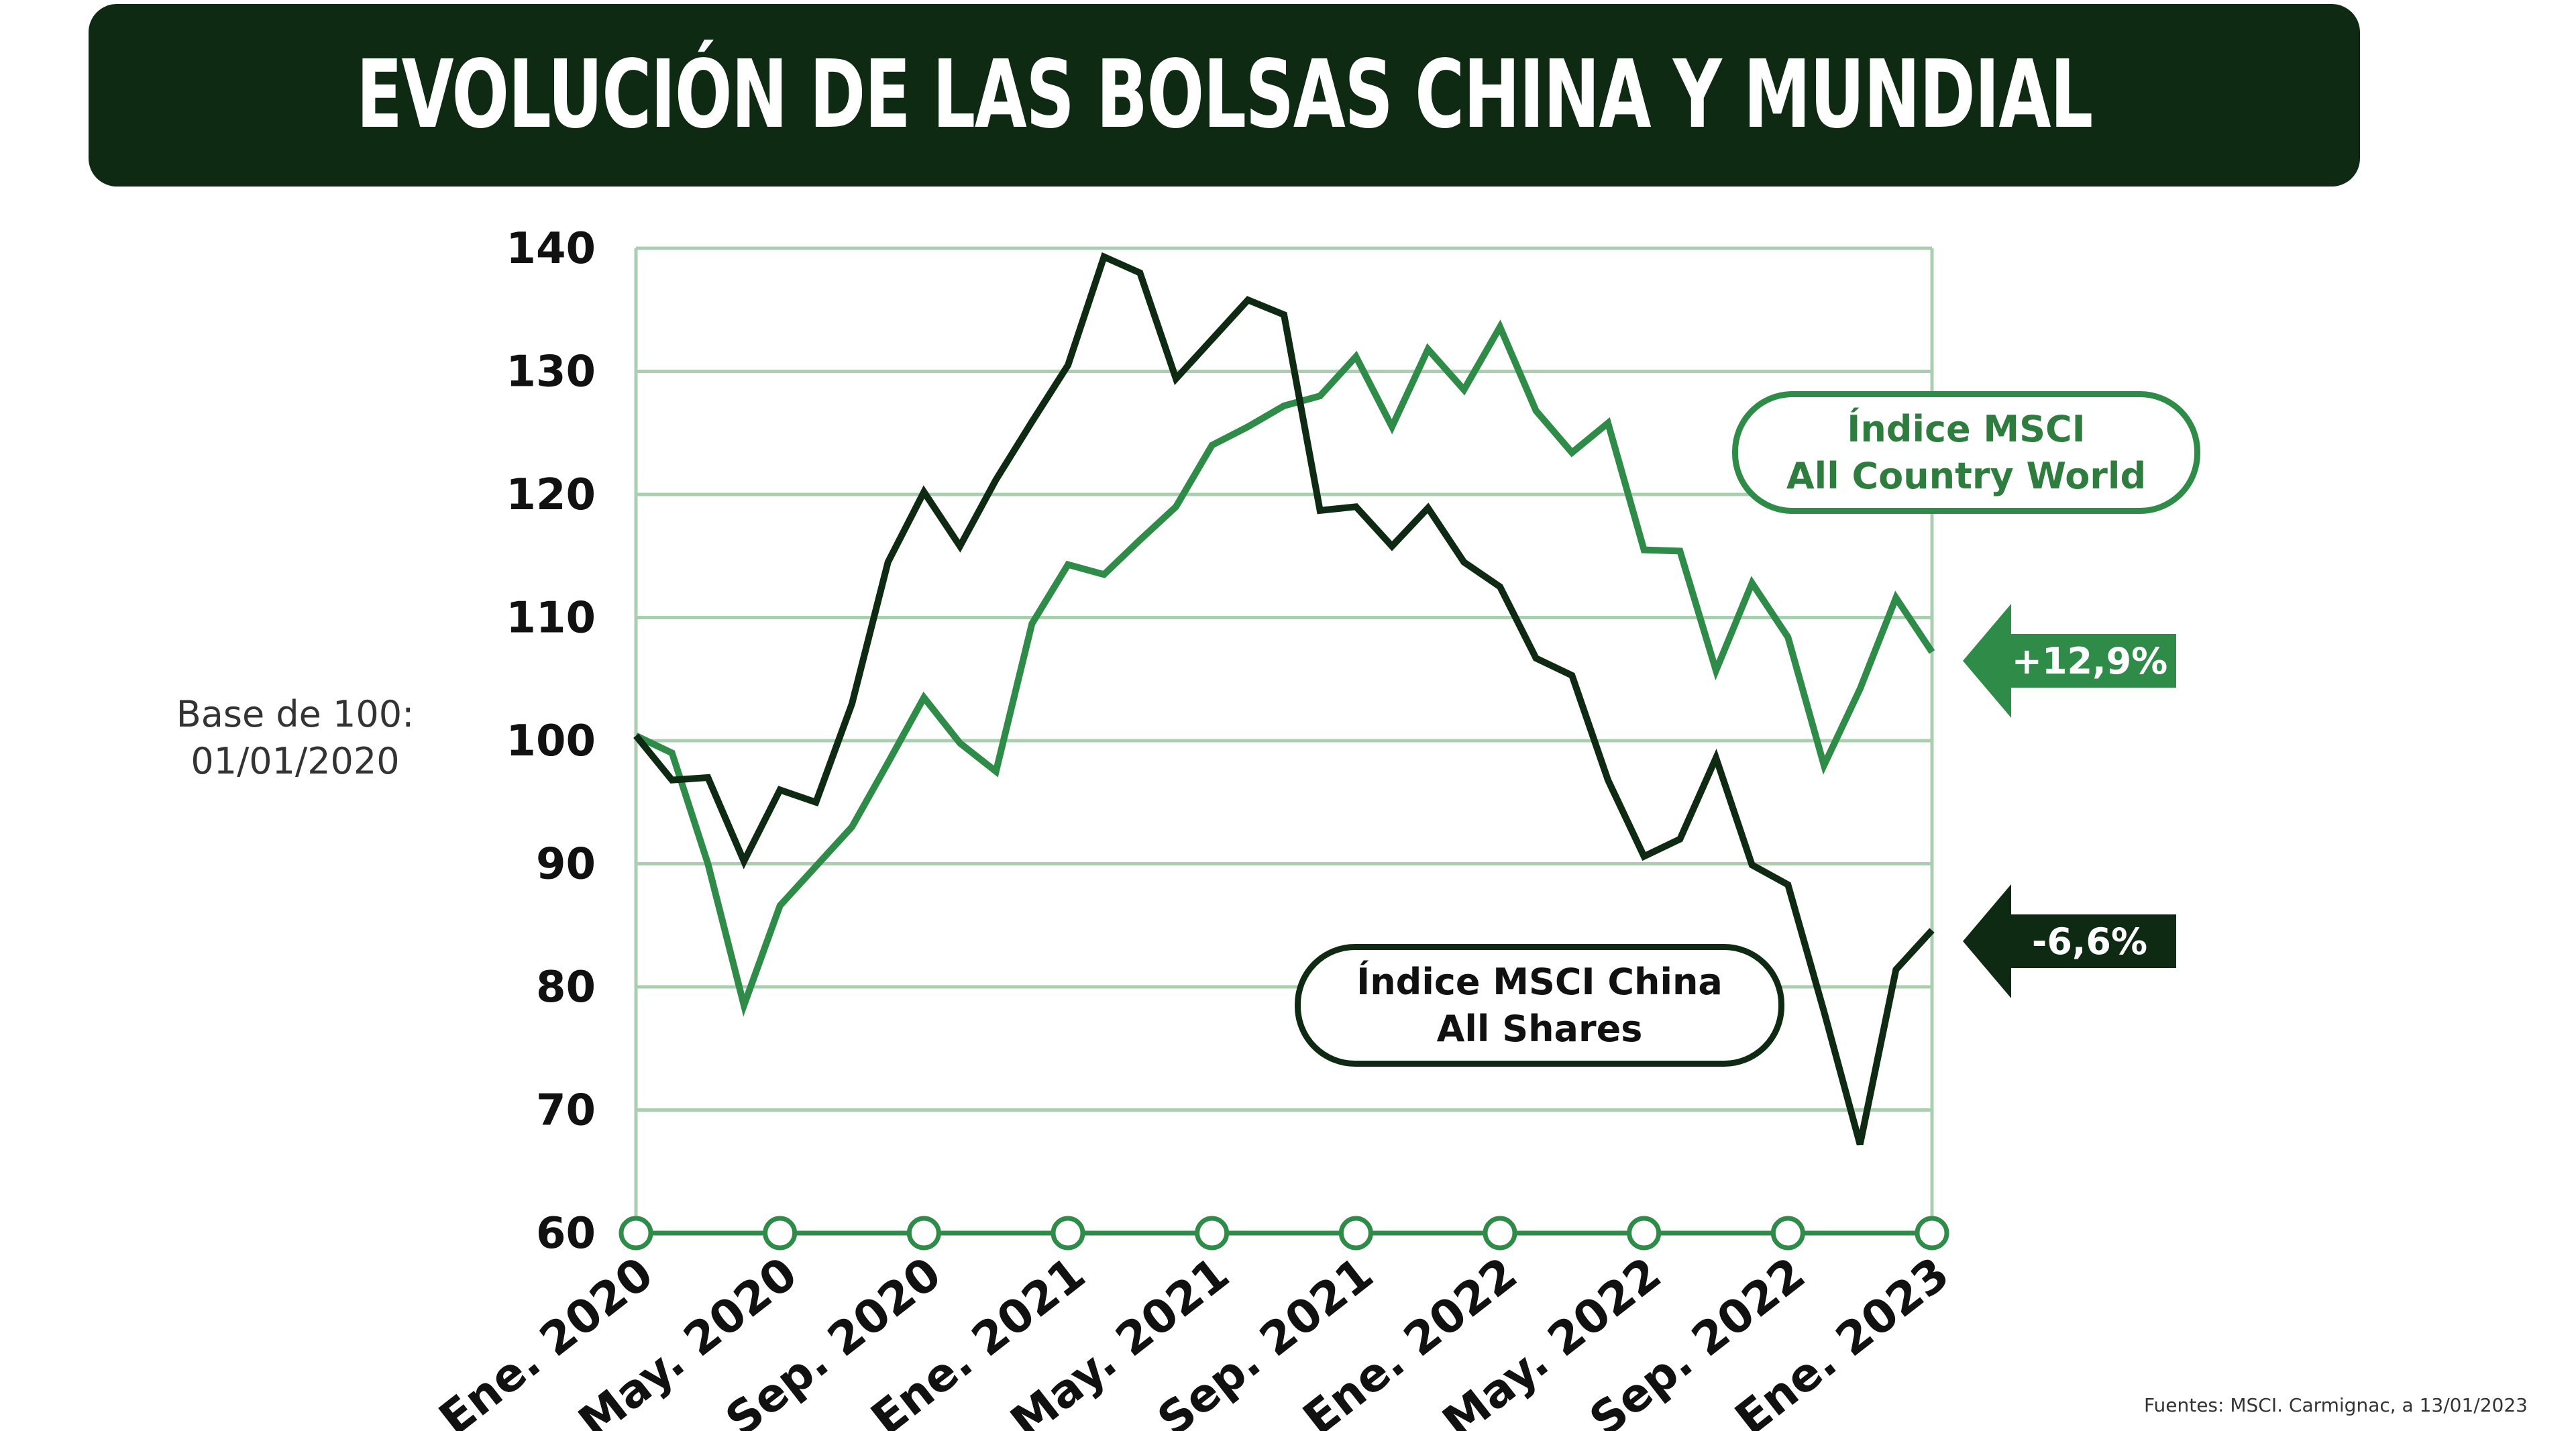 The image size is (2576, 1431). What do you see at coordinates (551, 618) in the screenshot?
I see `y-tick-label: 110` at bounding box center [551, 618].